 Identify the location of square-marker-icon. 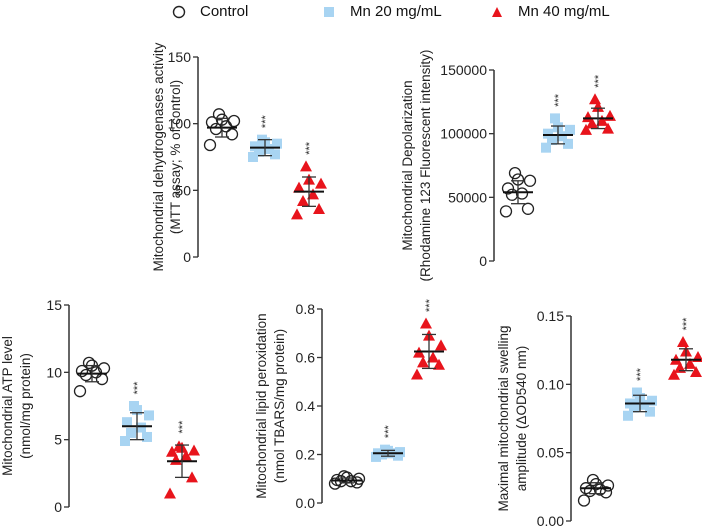
(329, 11).